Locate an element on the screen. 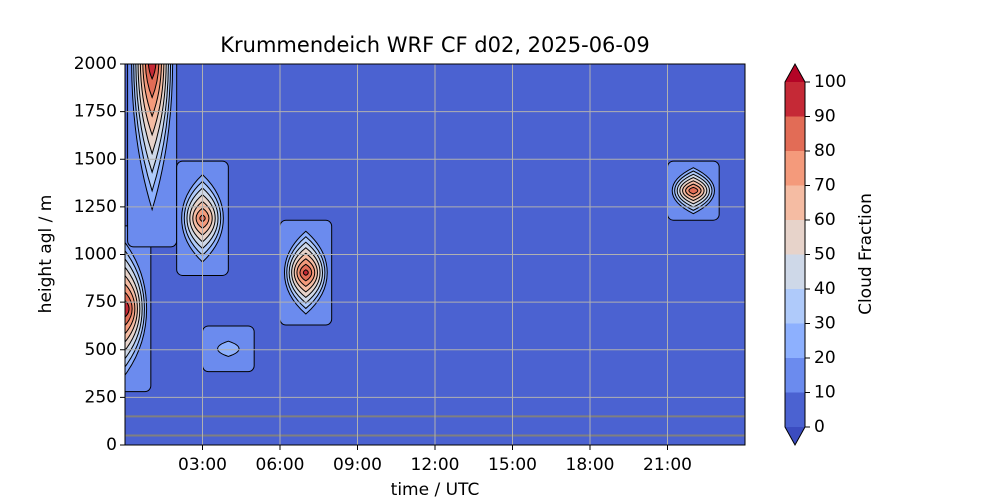 The image size is (1000, 500). colorbar-tick-label: 10 is located at coordinates (825, 393).